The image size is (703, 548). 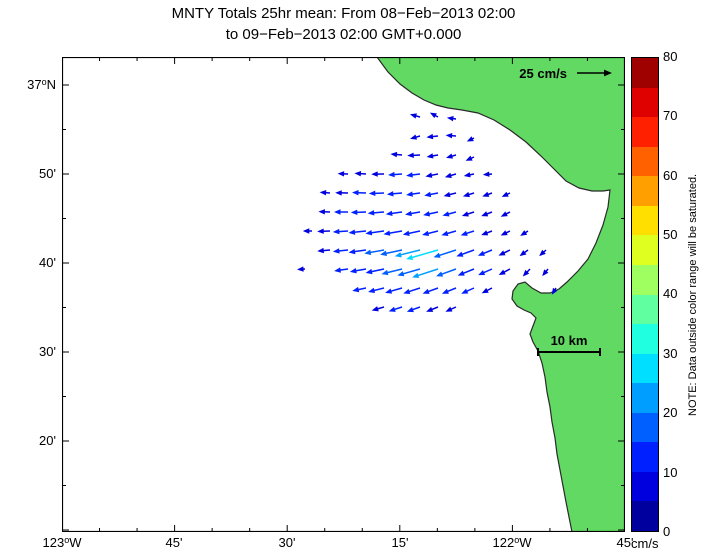 I want to click on colorbar-tick-80: 80, so click(x=670, y=56).